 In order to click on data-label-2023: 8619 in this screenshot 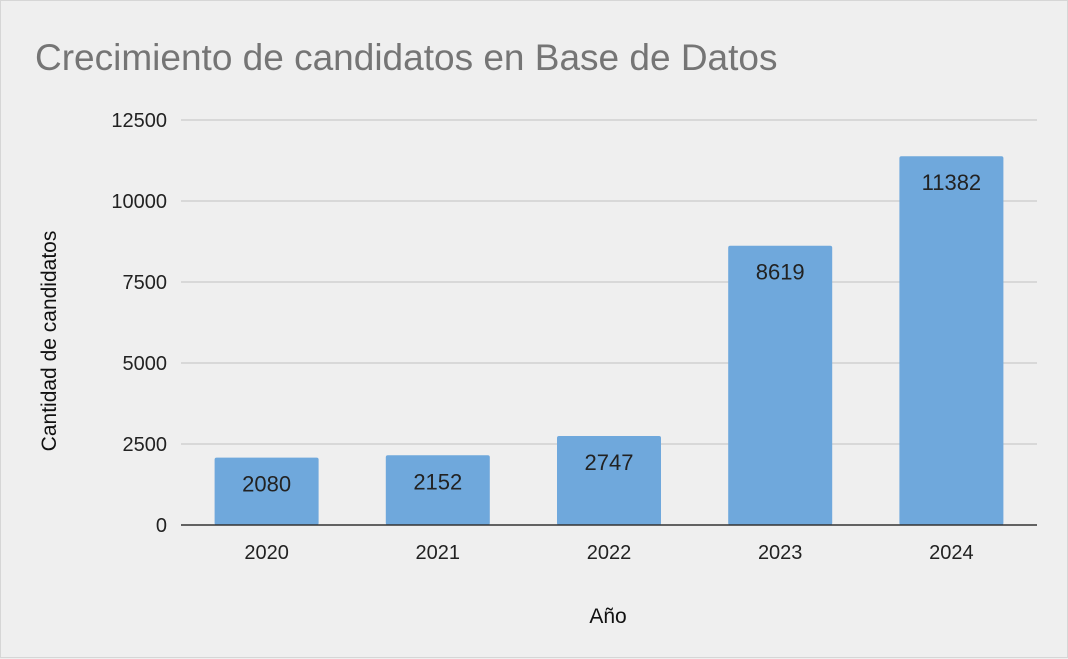, I will do `click(780, 272)`.